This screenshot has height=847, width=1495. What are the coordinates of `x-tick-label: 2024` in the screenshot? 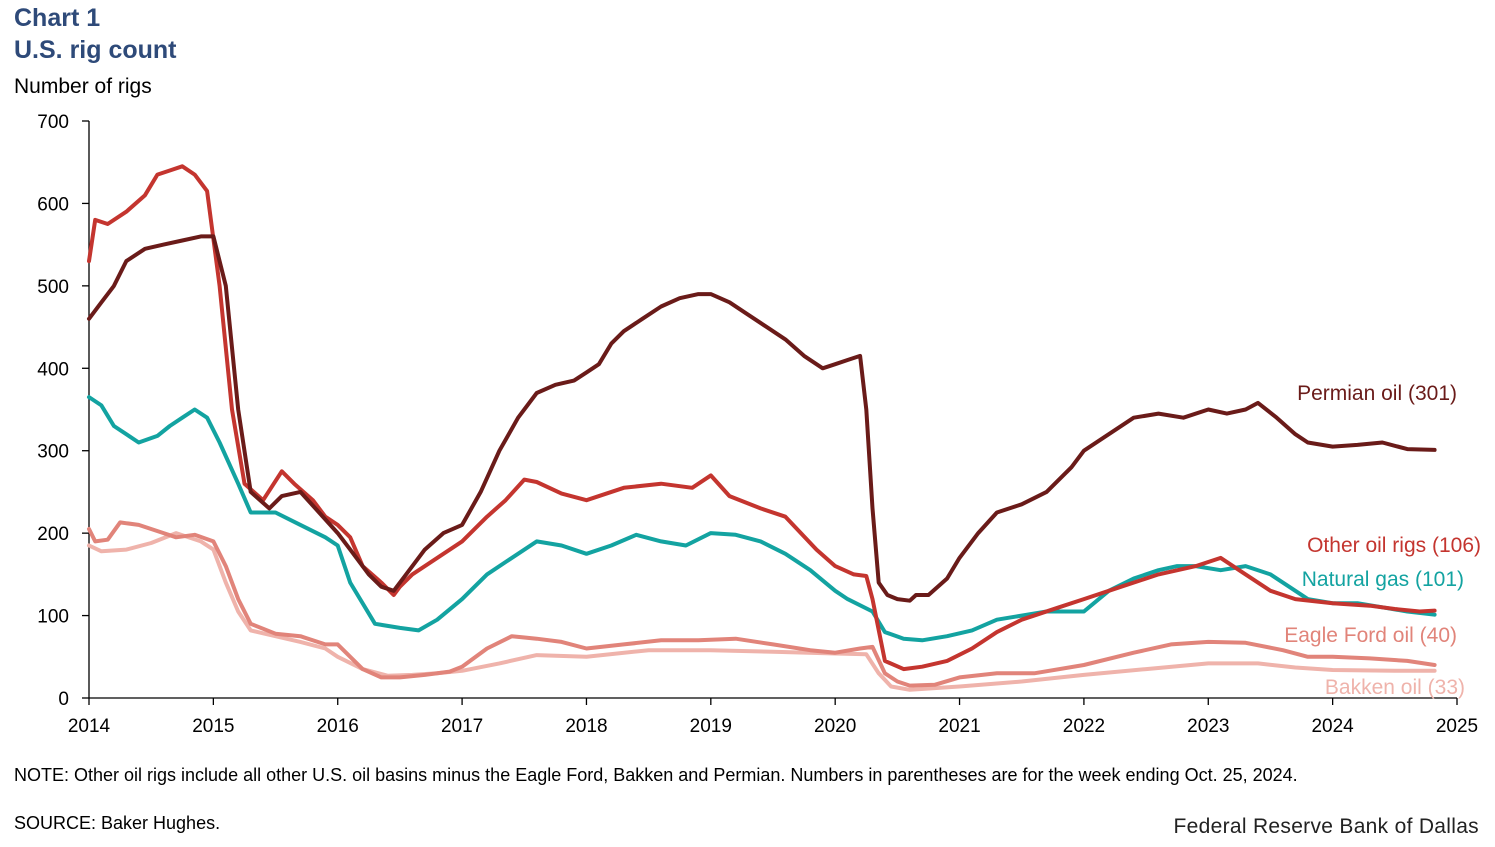 It's located at (1332, 726).